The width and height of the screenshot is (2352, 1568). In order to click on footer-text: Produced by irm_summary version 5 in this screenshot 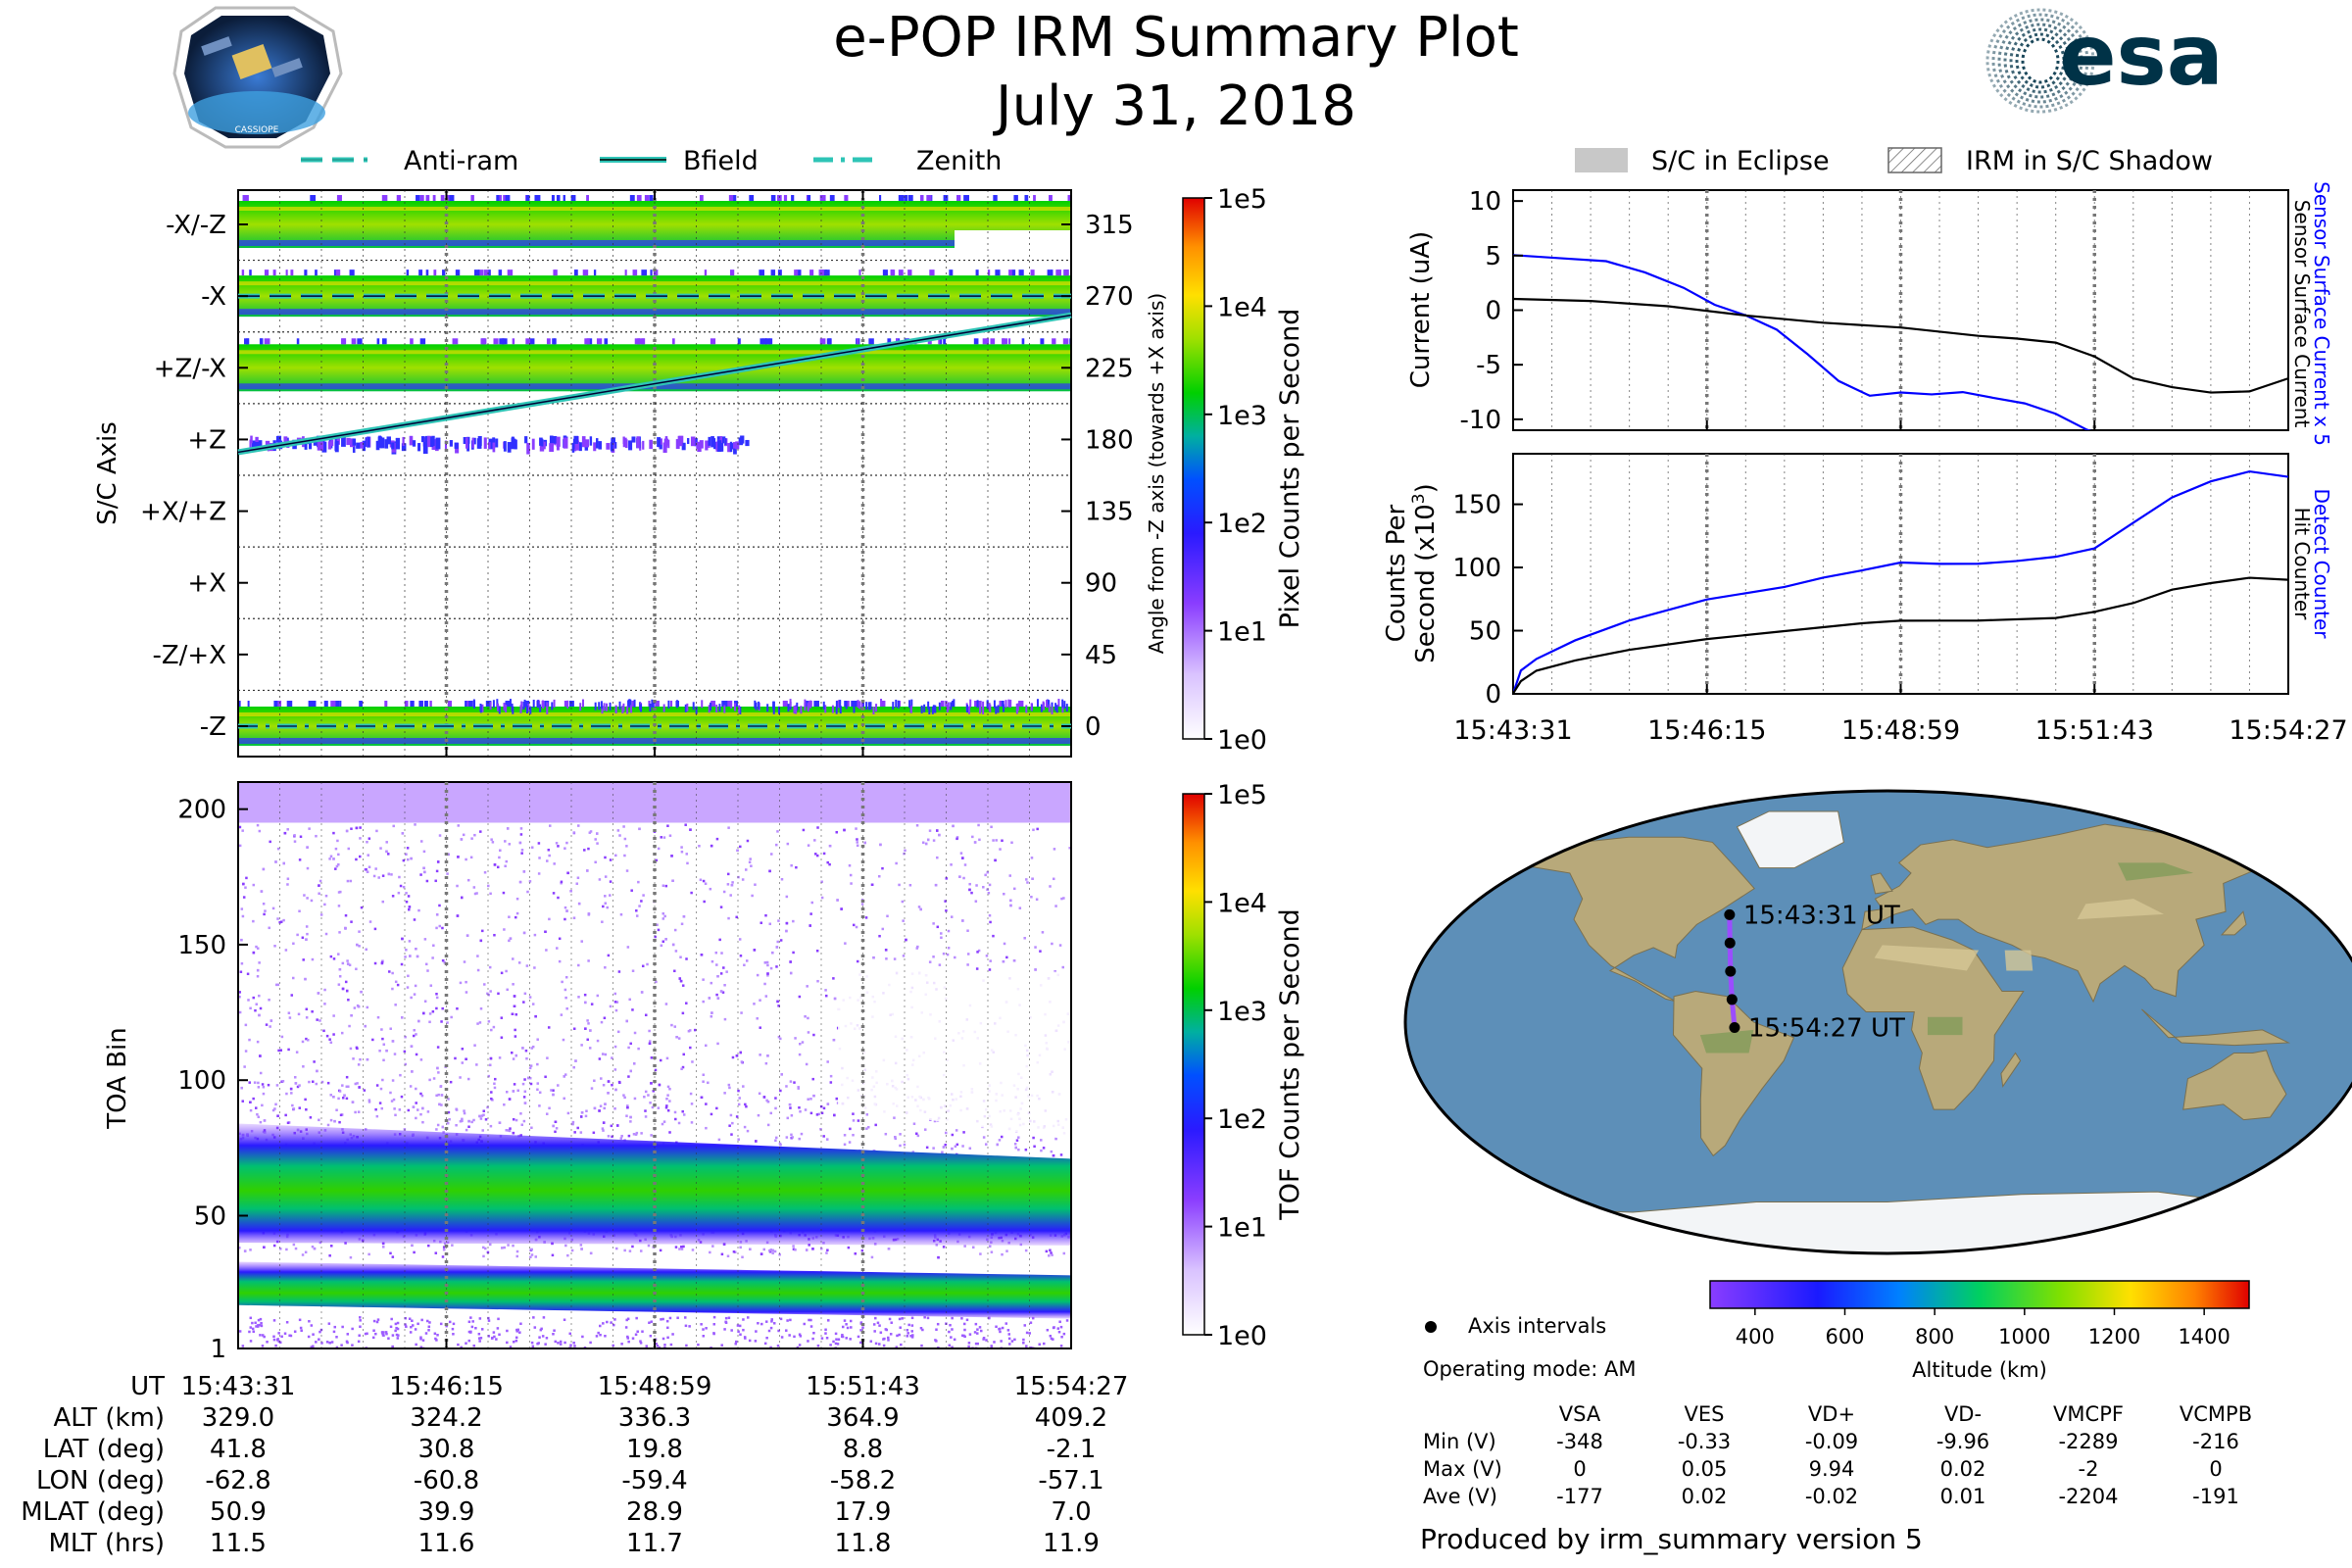, I will do `click(1671, 1539)`.